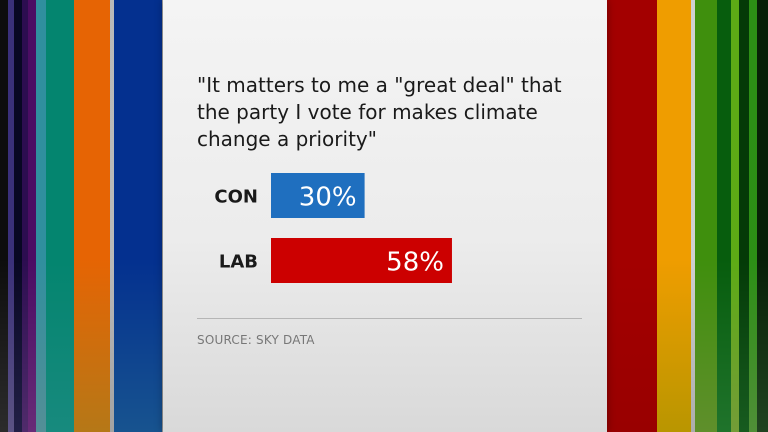  I want to click on divider, so click(389, 318).